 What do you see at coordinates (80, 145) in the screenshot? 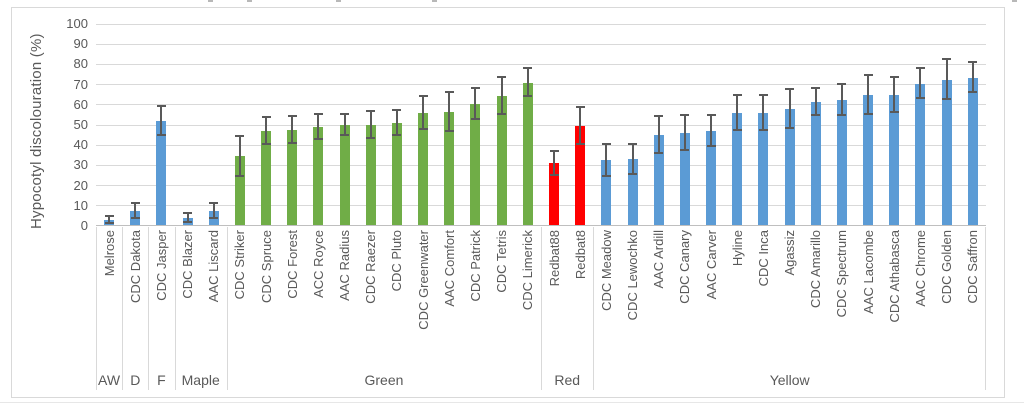
I see `y-tick-label: 40` at bounding box center [80, 145].